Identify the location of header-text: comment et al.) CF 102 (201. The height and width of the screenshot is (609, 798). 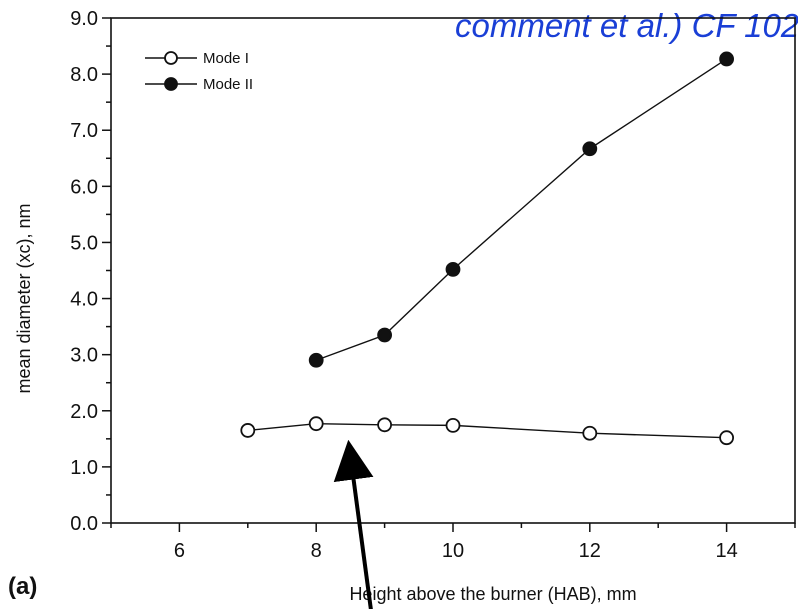
(626, 25).